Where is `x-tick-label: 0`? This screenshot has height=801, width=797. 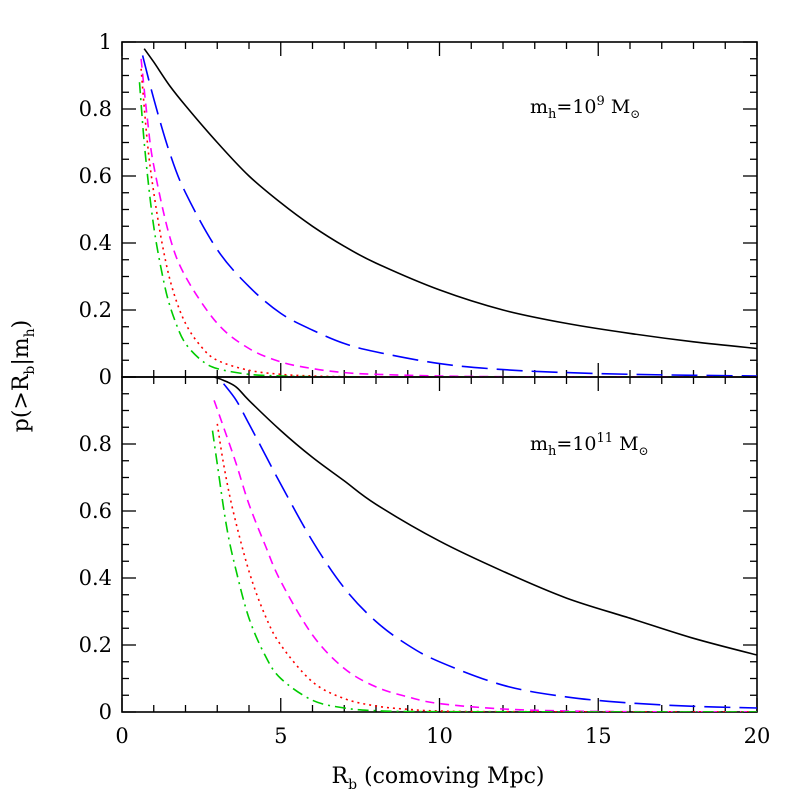
x-tick-label: 0 is located at coordinates (121, 736).